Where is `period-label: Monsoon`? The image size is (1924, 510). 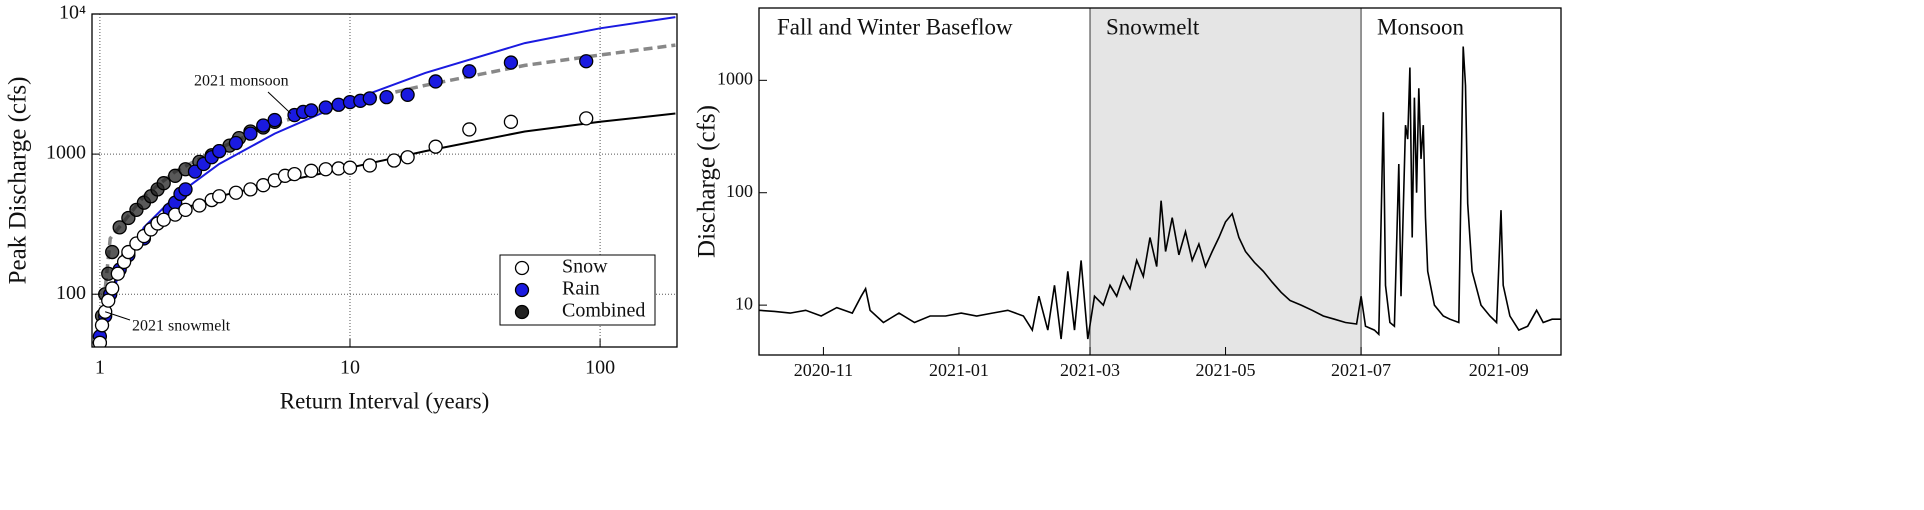
period-label: Monsoon is located at coordinates (1420, 26).